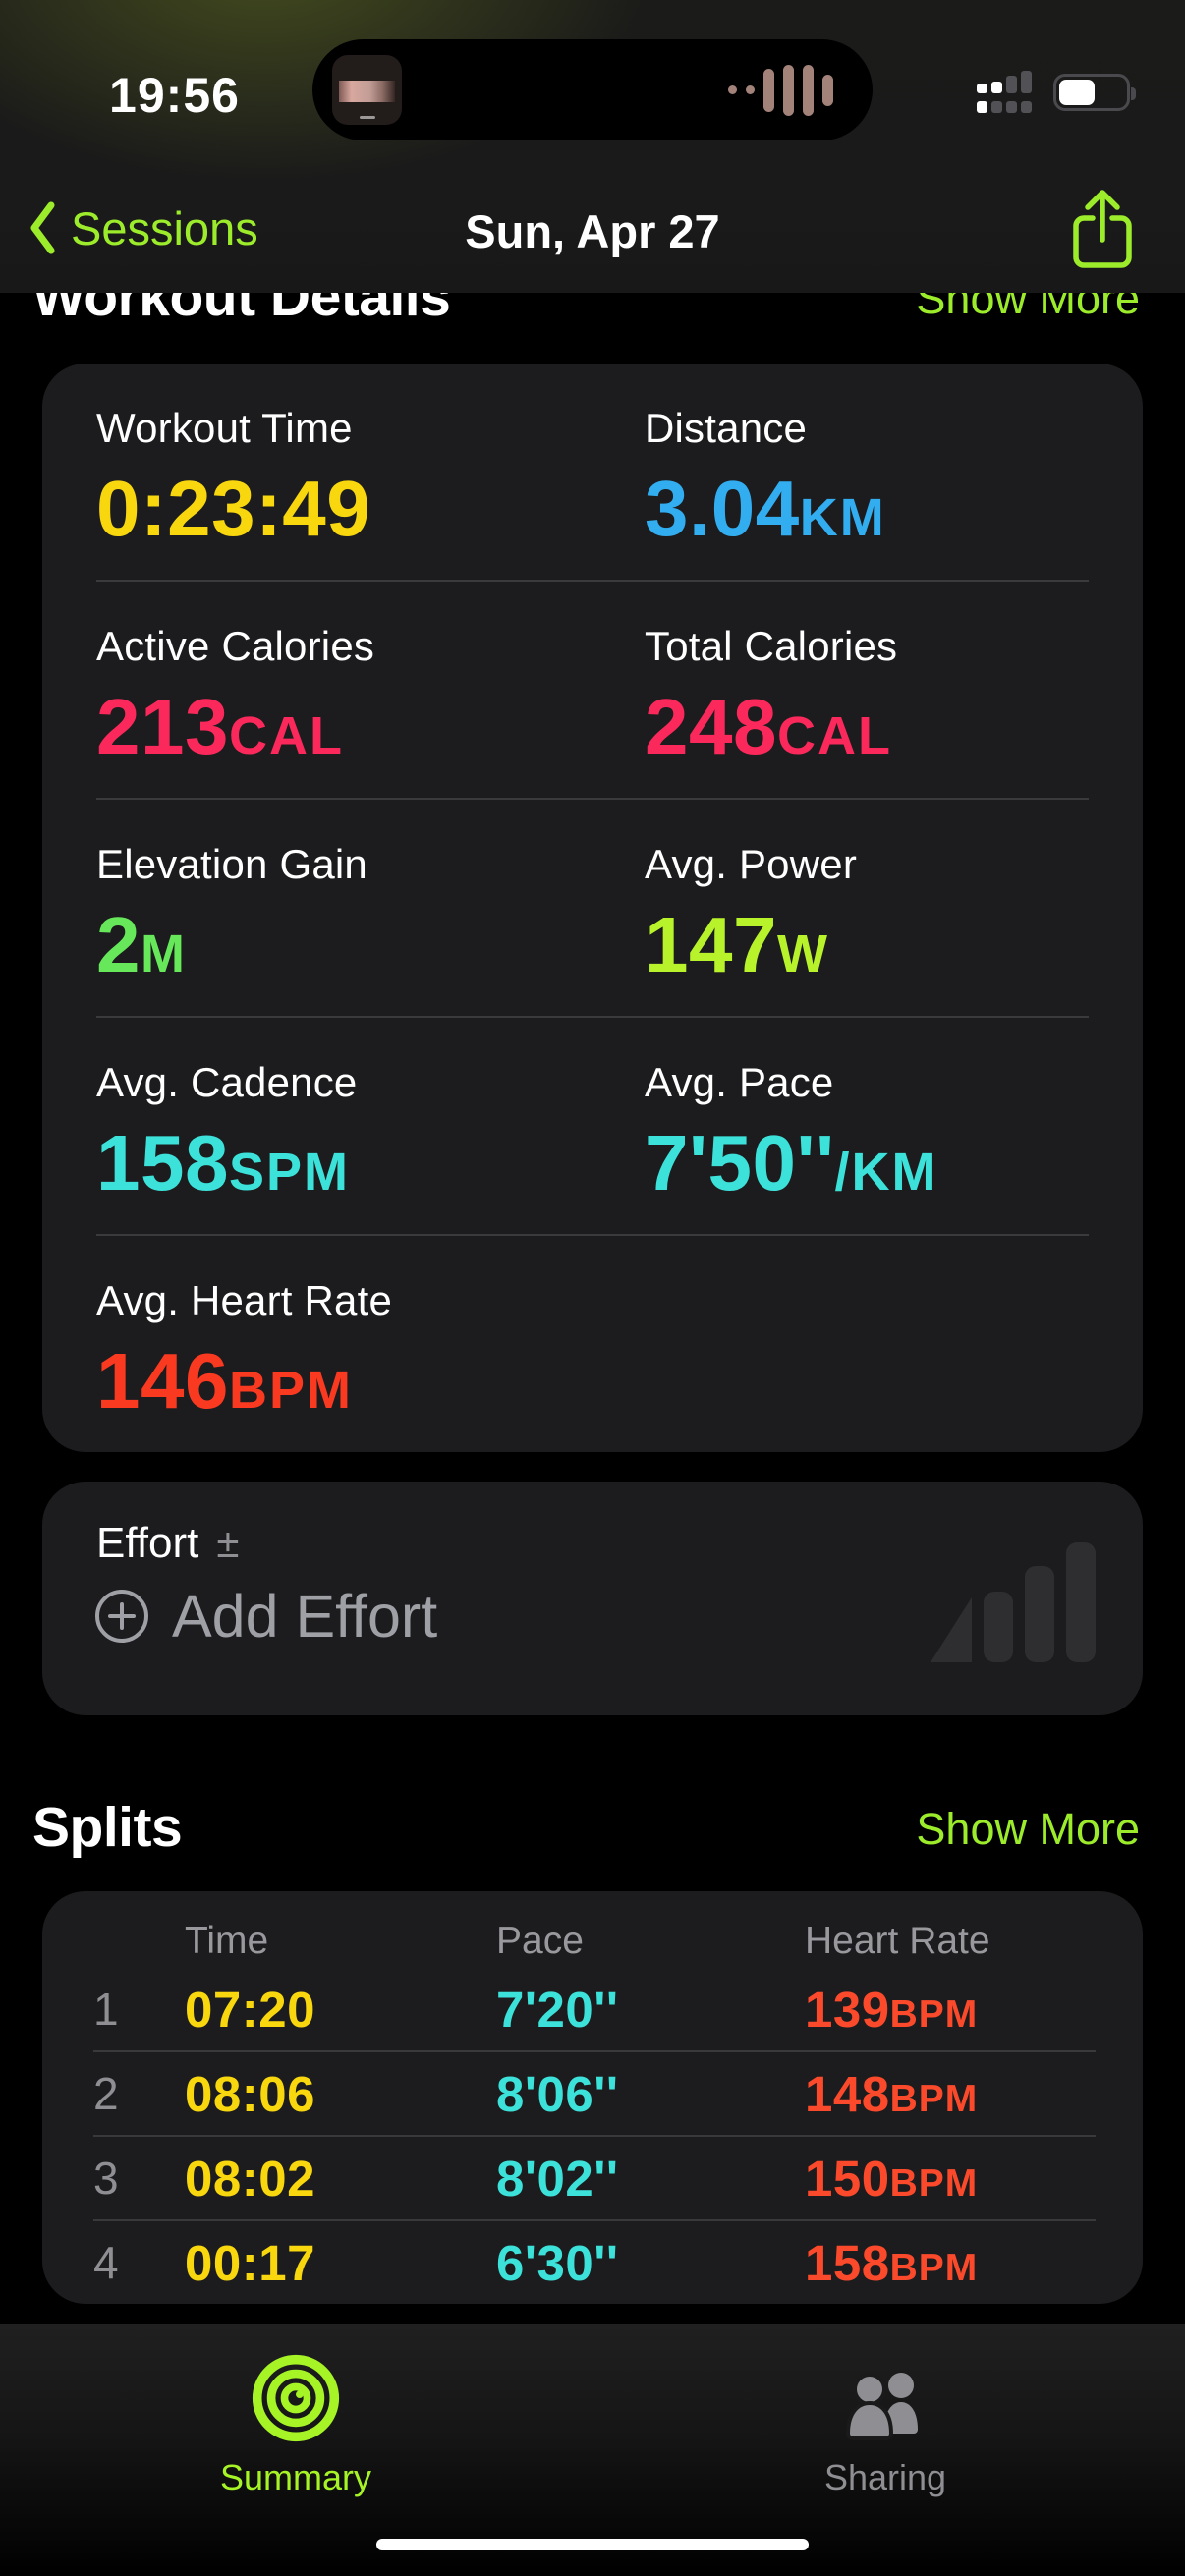 Image resolution: width=1185 pixels, height=2576 pixels. Describe the element at coordinates (740, 1082) in the screenshot. I see `metric-label: Avg. Pace` at that location.